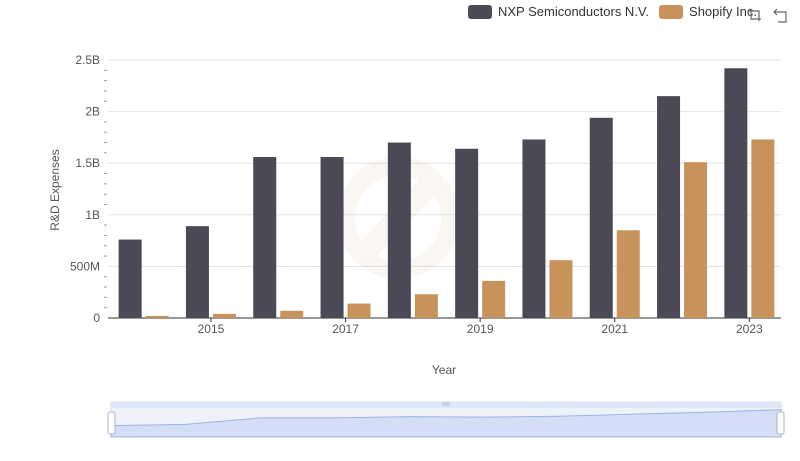  Describe the element at coordinates (111, 423) in the screenshot. I see `range-slider-left-handle` at that location.